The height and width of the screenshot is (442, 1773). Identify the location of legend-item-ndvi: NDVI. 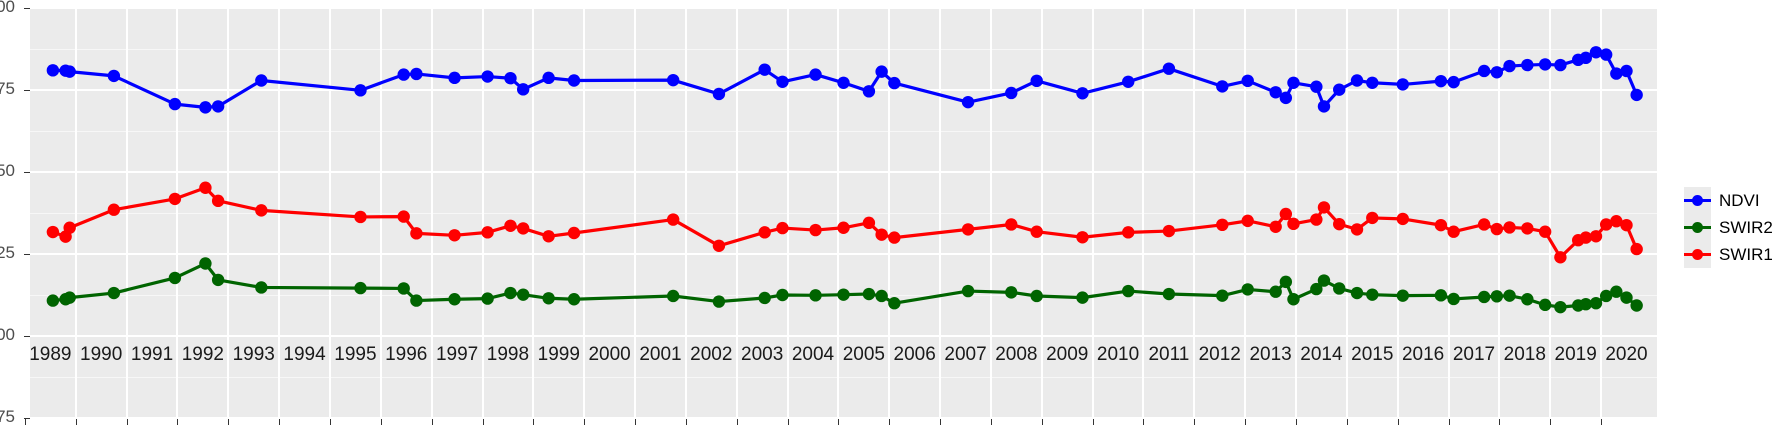
(1728, 200).